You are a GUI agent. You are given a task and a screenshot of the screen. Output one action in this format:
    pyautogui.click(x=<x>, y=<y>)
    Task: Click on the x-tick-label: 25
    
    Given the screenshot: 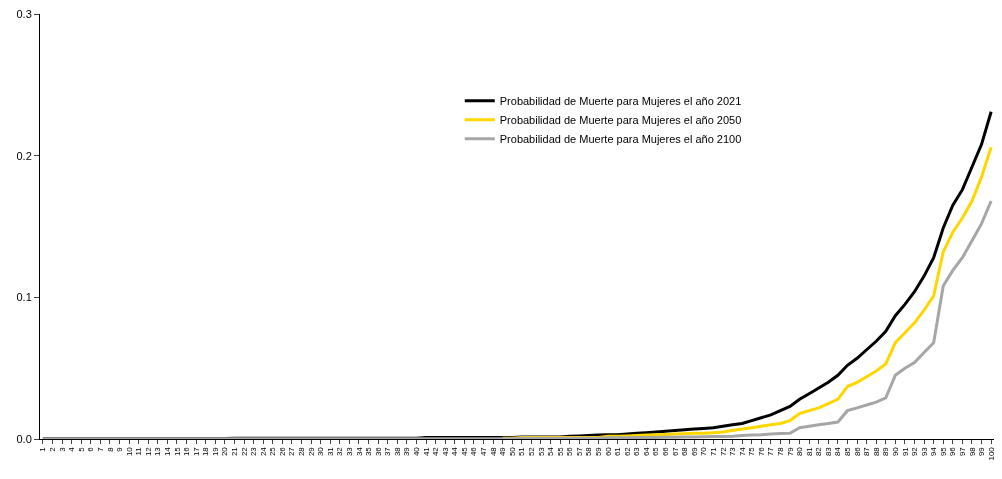 What is the action you would take?
    pyautogui.click(x=273, y=451)
    